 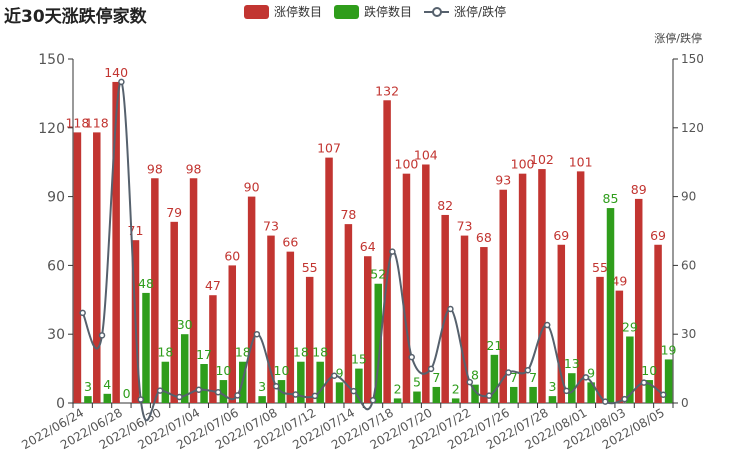 I want to click on data-label-limit-up: 140, so click(x=116, y=72).